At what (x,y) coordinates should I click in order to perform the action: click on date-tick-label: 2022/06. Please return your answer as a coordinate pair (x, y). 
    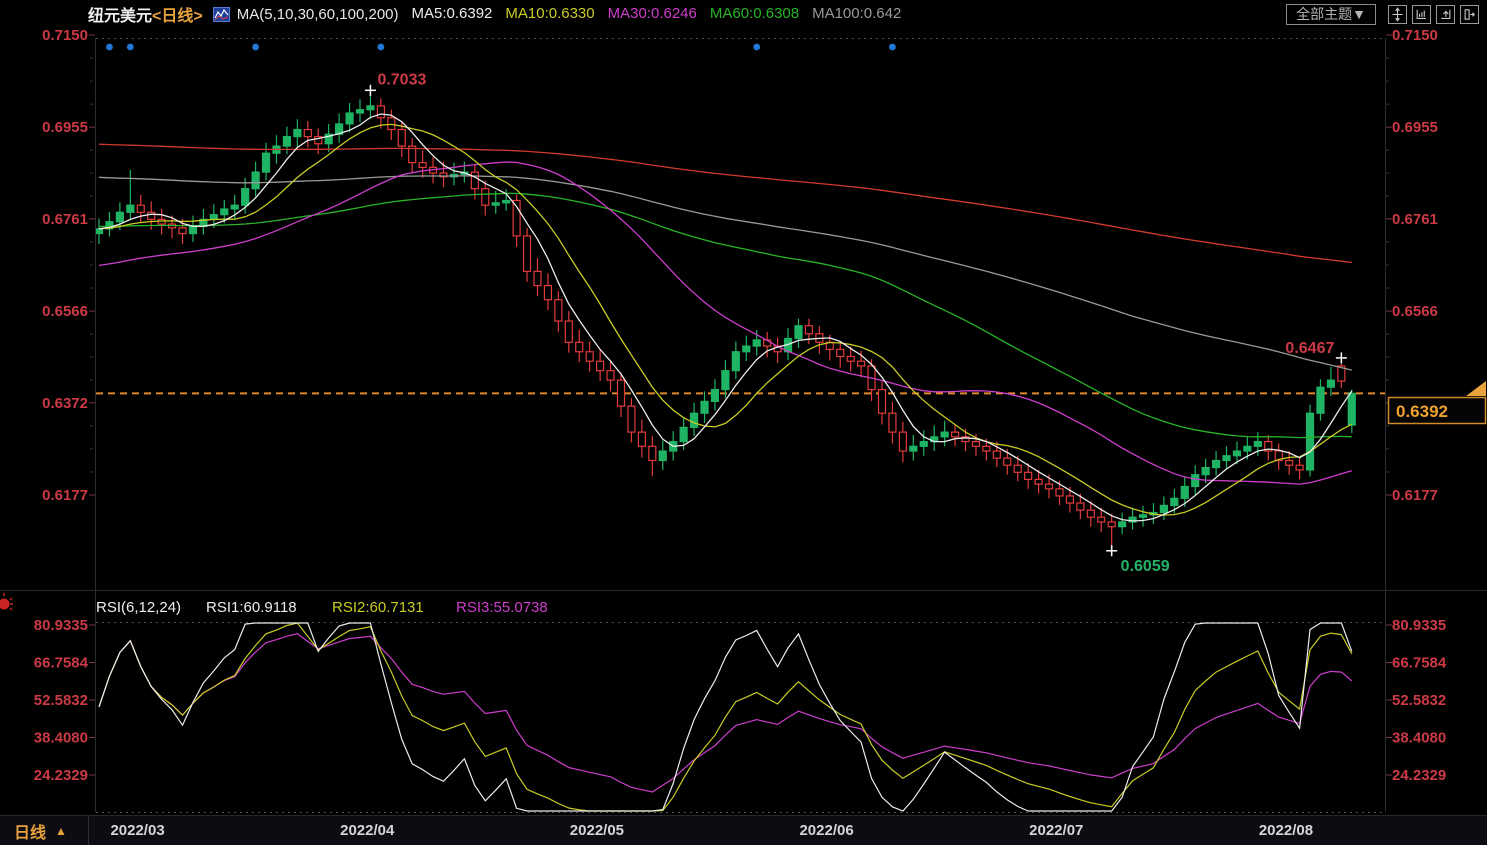
    Looking at the image, I should click on (826, 830).